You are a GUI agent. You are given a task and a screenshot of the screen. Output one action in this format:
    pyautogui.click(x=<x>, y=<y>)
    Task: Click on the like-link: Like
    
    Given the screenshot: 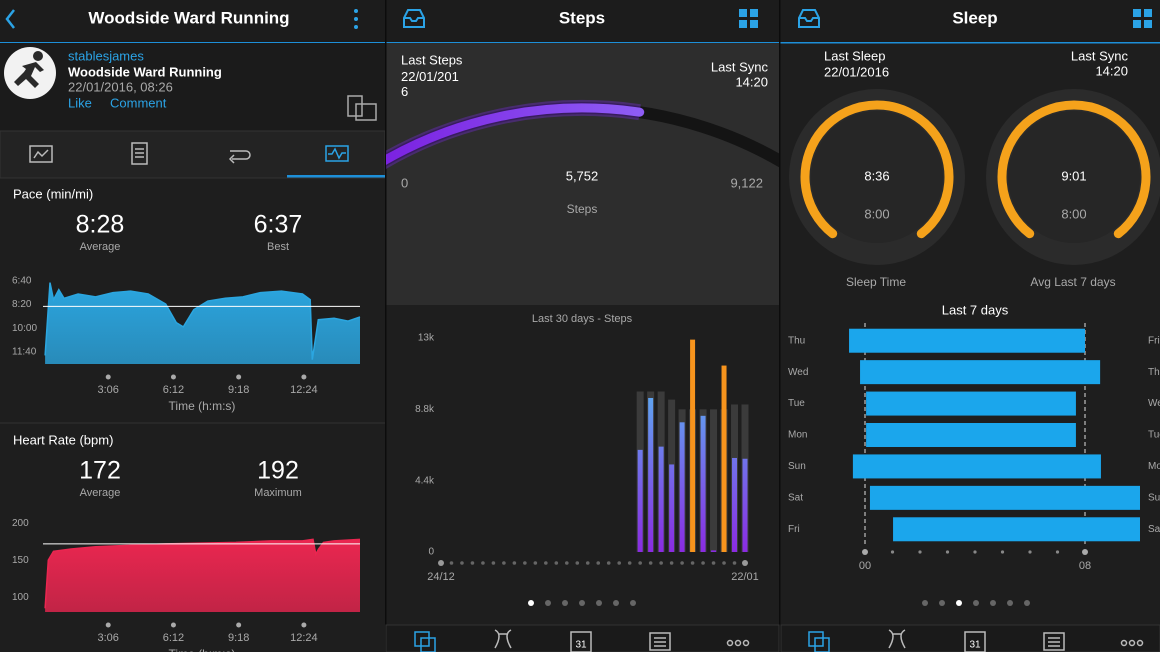 What is the action you would take?
    pyautogui.click(x=80, y=102)
    